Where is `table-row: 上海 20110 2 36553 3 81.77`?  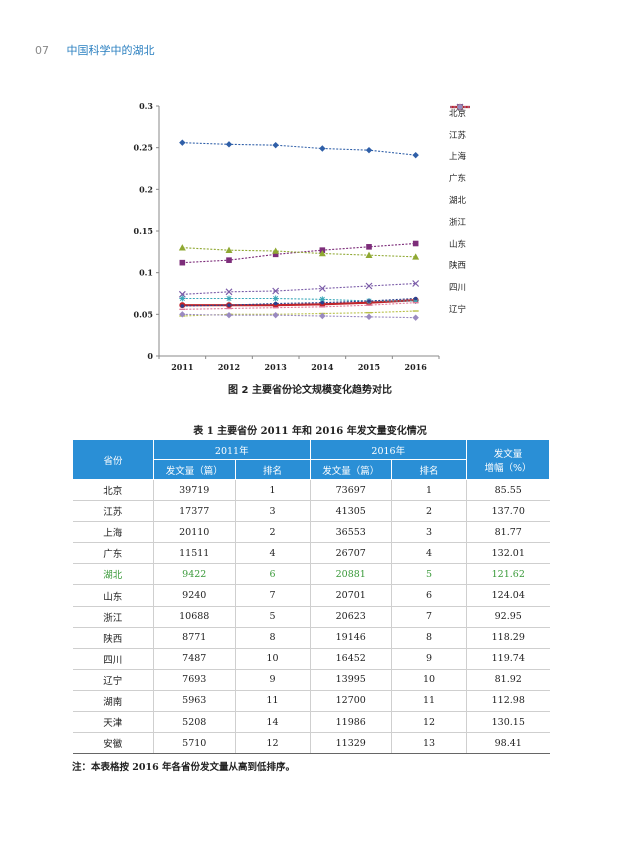
table-row: 上海 20110 2 36553 3 81.77 is located at coordinates (311, 532).